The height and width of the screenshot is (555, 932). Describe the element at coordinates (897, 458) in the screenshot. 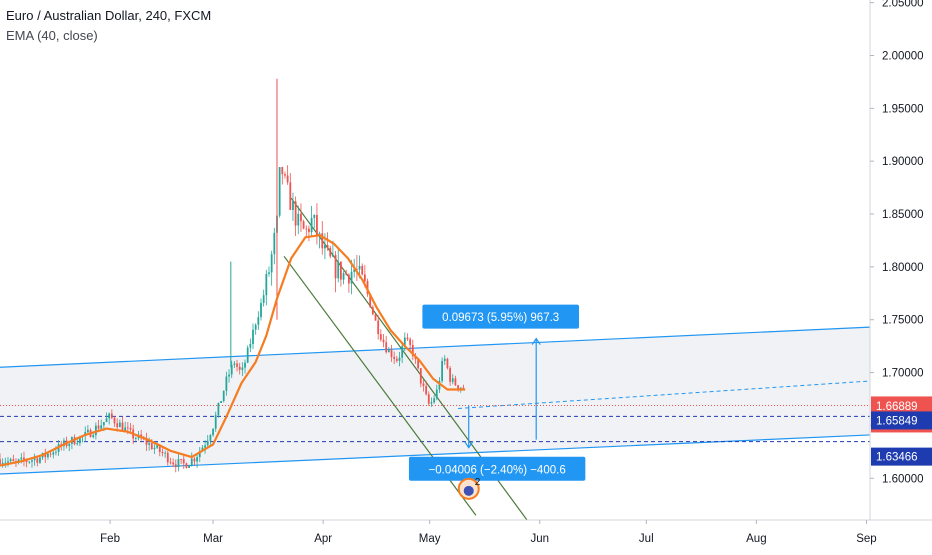

I see `price-label-text: 1.63466` at that location.